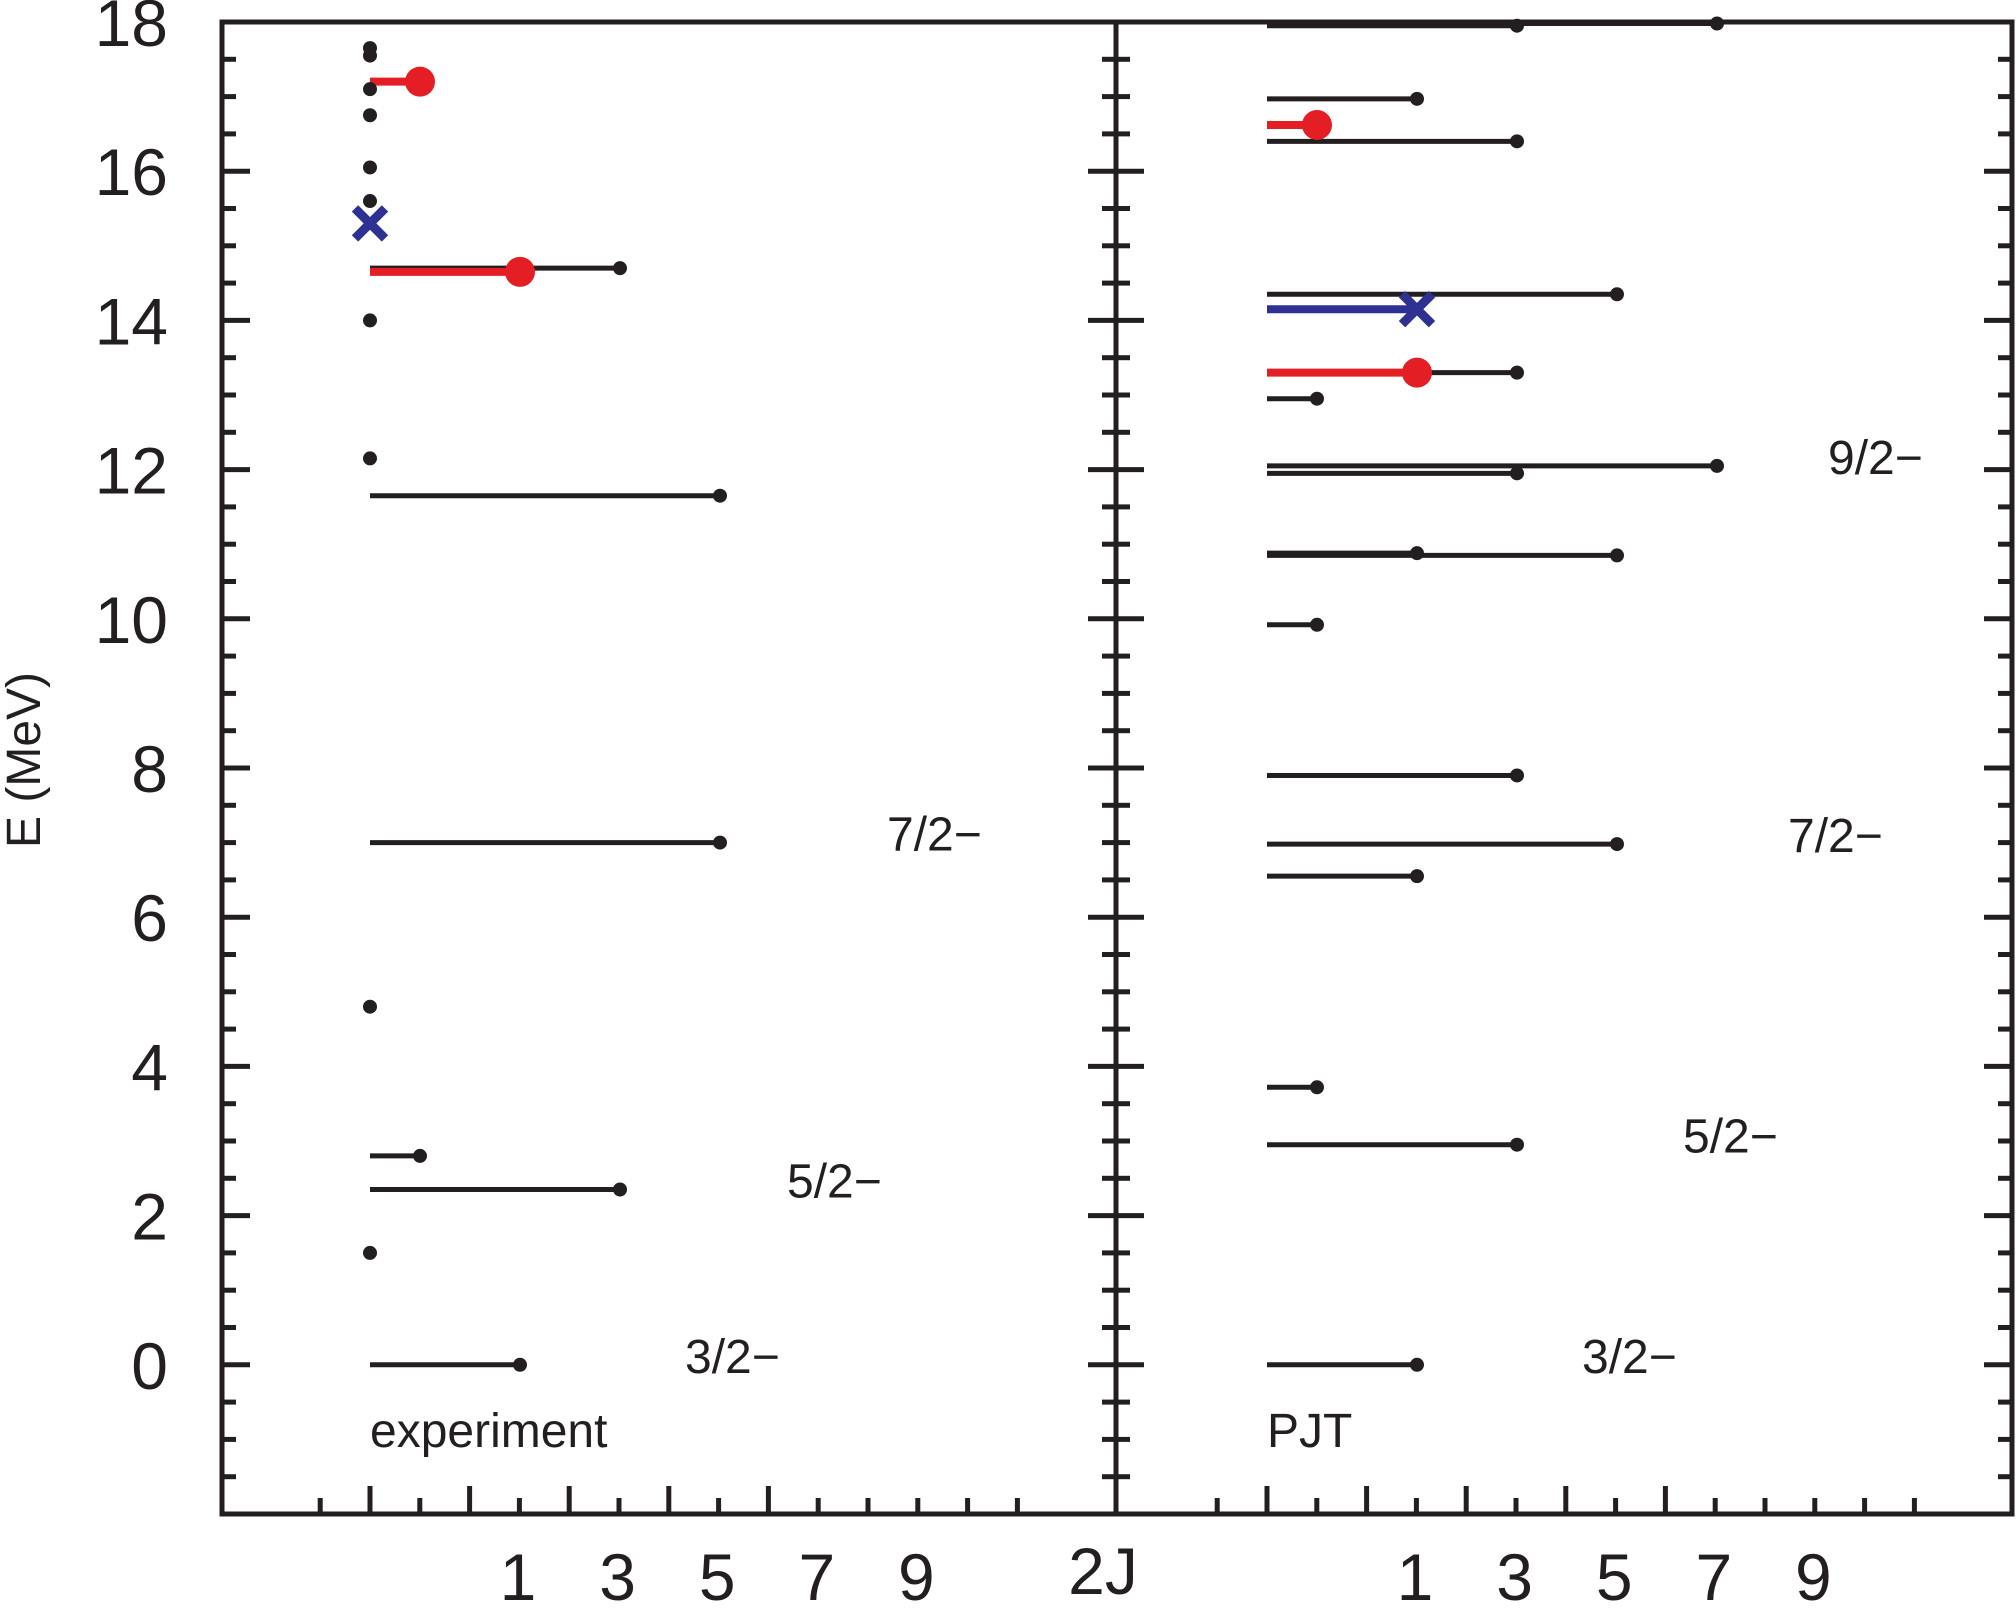 Image resolution: width=2016 pixels, height=1608 pixels. I want to click on y-tick-label: 6, so click(149, 918).